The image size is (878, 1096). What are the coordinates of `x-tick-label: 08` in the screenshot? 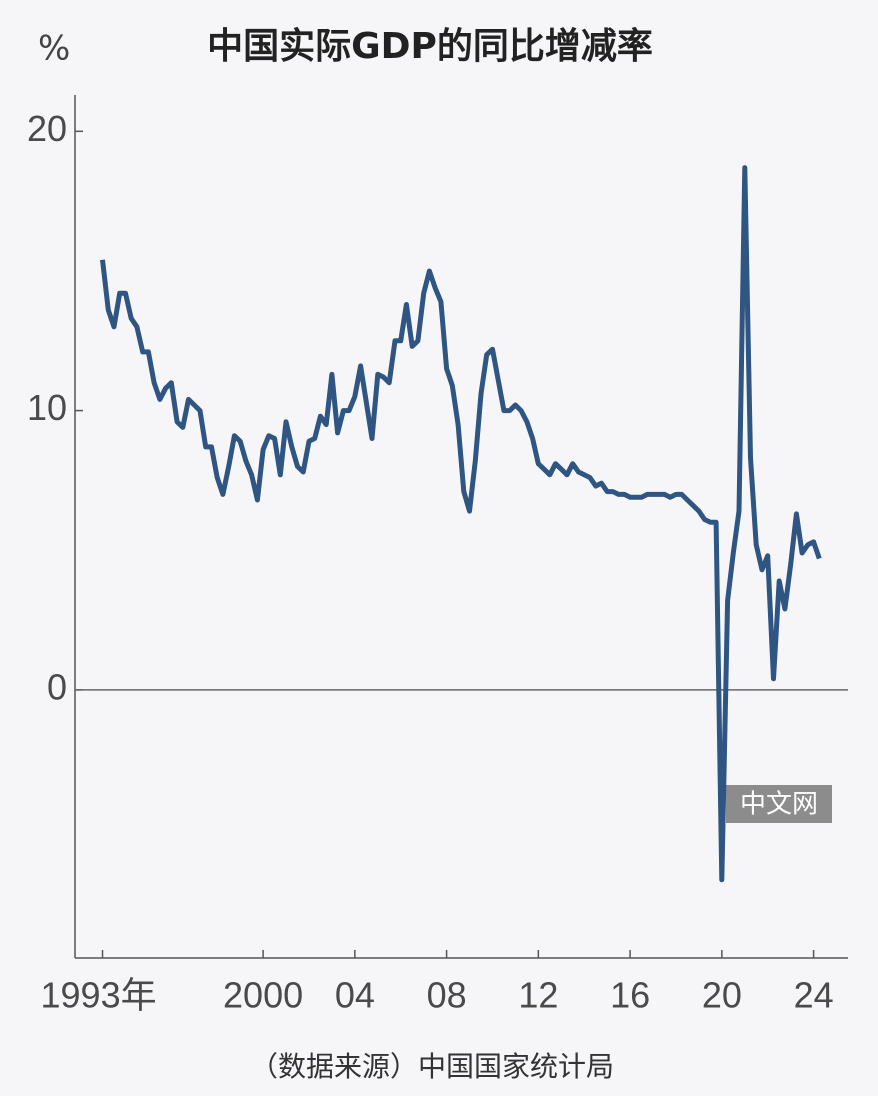 It's located at (447, 995).